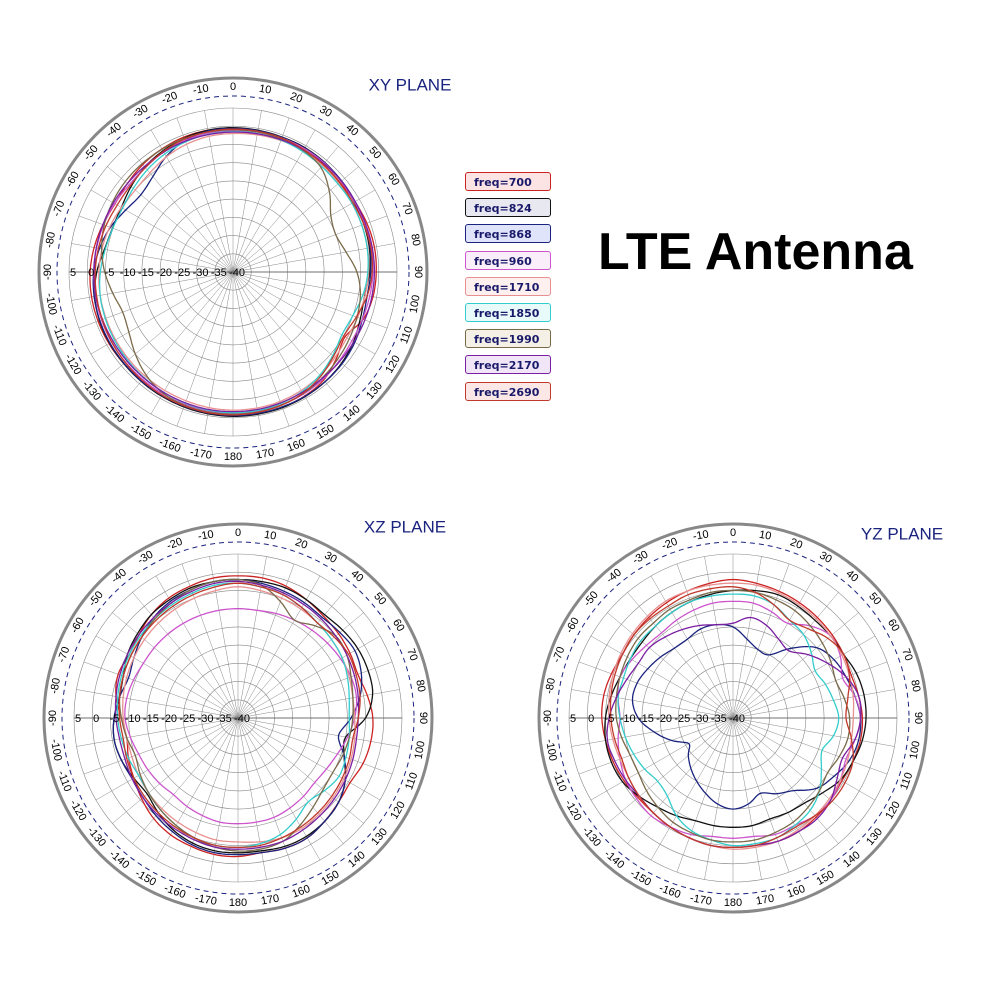 Image resolution: width=1000 pixels, height=1000 pixels. Describe the element at coordinates (508, 234) in the screenshot. I see `legend-item: freq=868` at that location.